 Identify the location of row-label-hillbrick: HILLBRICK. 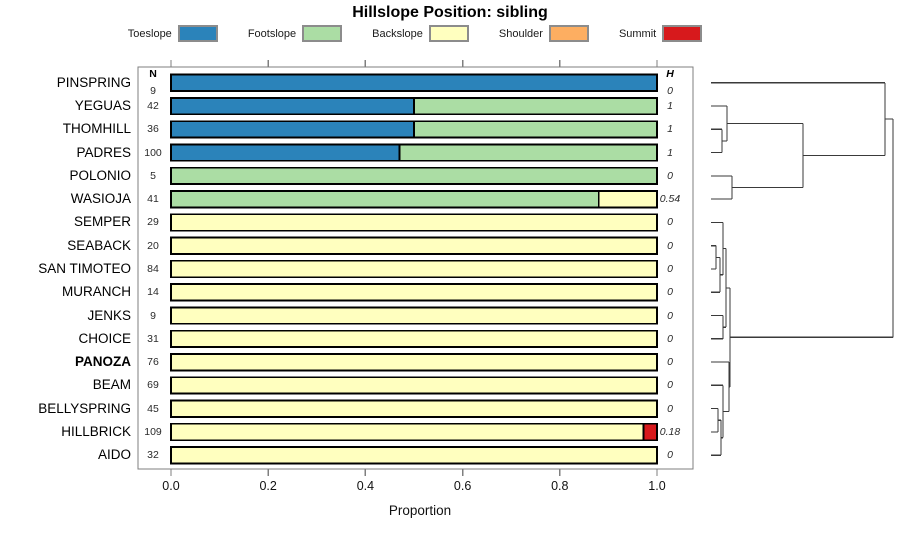
(96, 431).